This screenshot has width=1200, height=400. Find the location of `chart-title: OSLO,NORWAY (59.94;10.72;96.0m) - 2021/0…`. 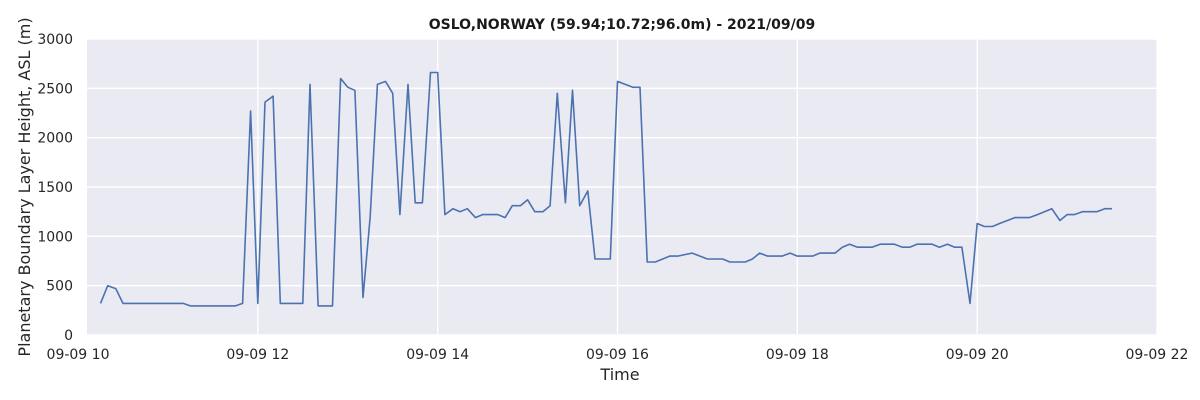

chart-title: OSLO,NORWAY (59.94;10.72;96.0m) - 2021/0… is located at coordinates (622, 25).